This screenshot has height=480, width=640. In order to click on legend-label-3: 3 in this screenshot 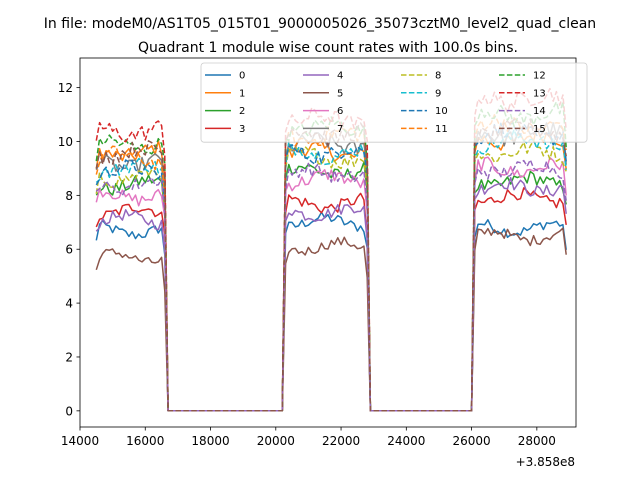, I will do `click(242, 129)`.